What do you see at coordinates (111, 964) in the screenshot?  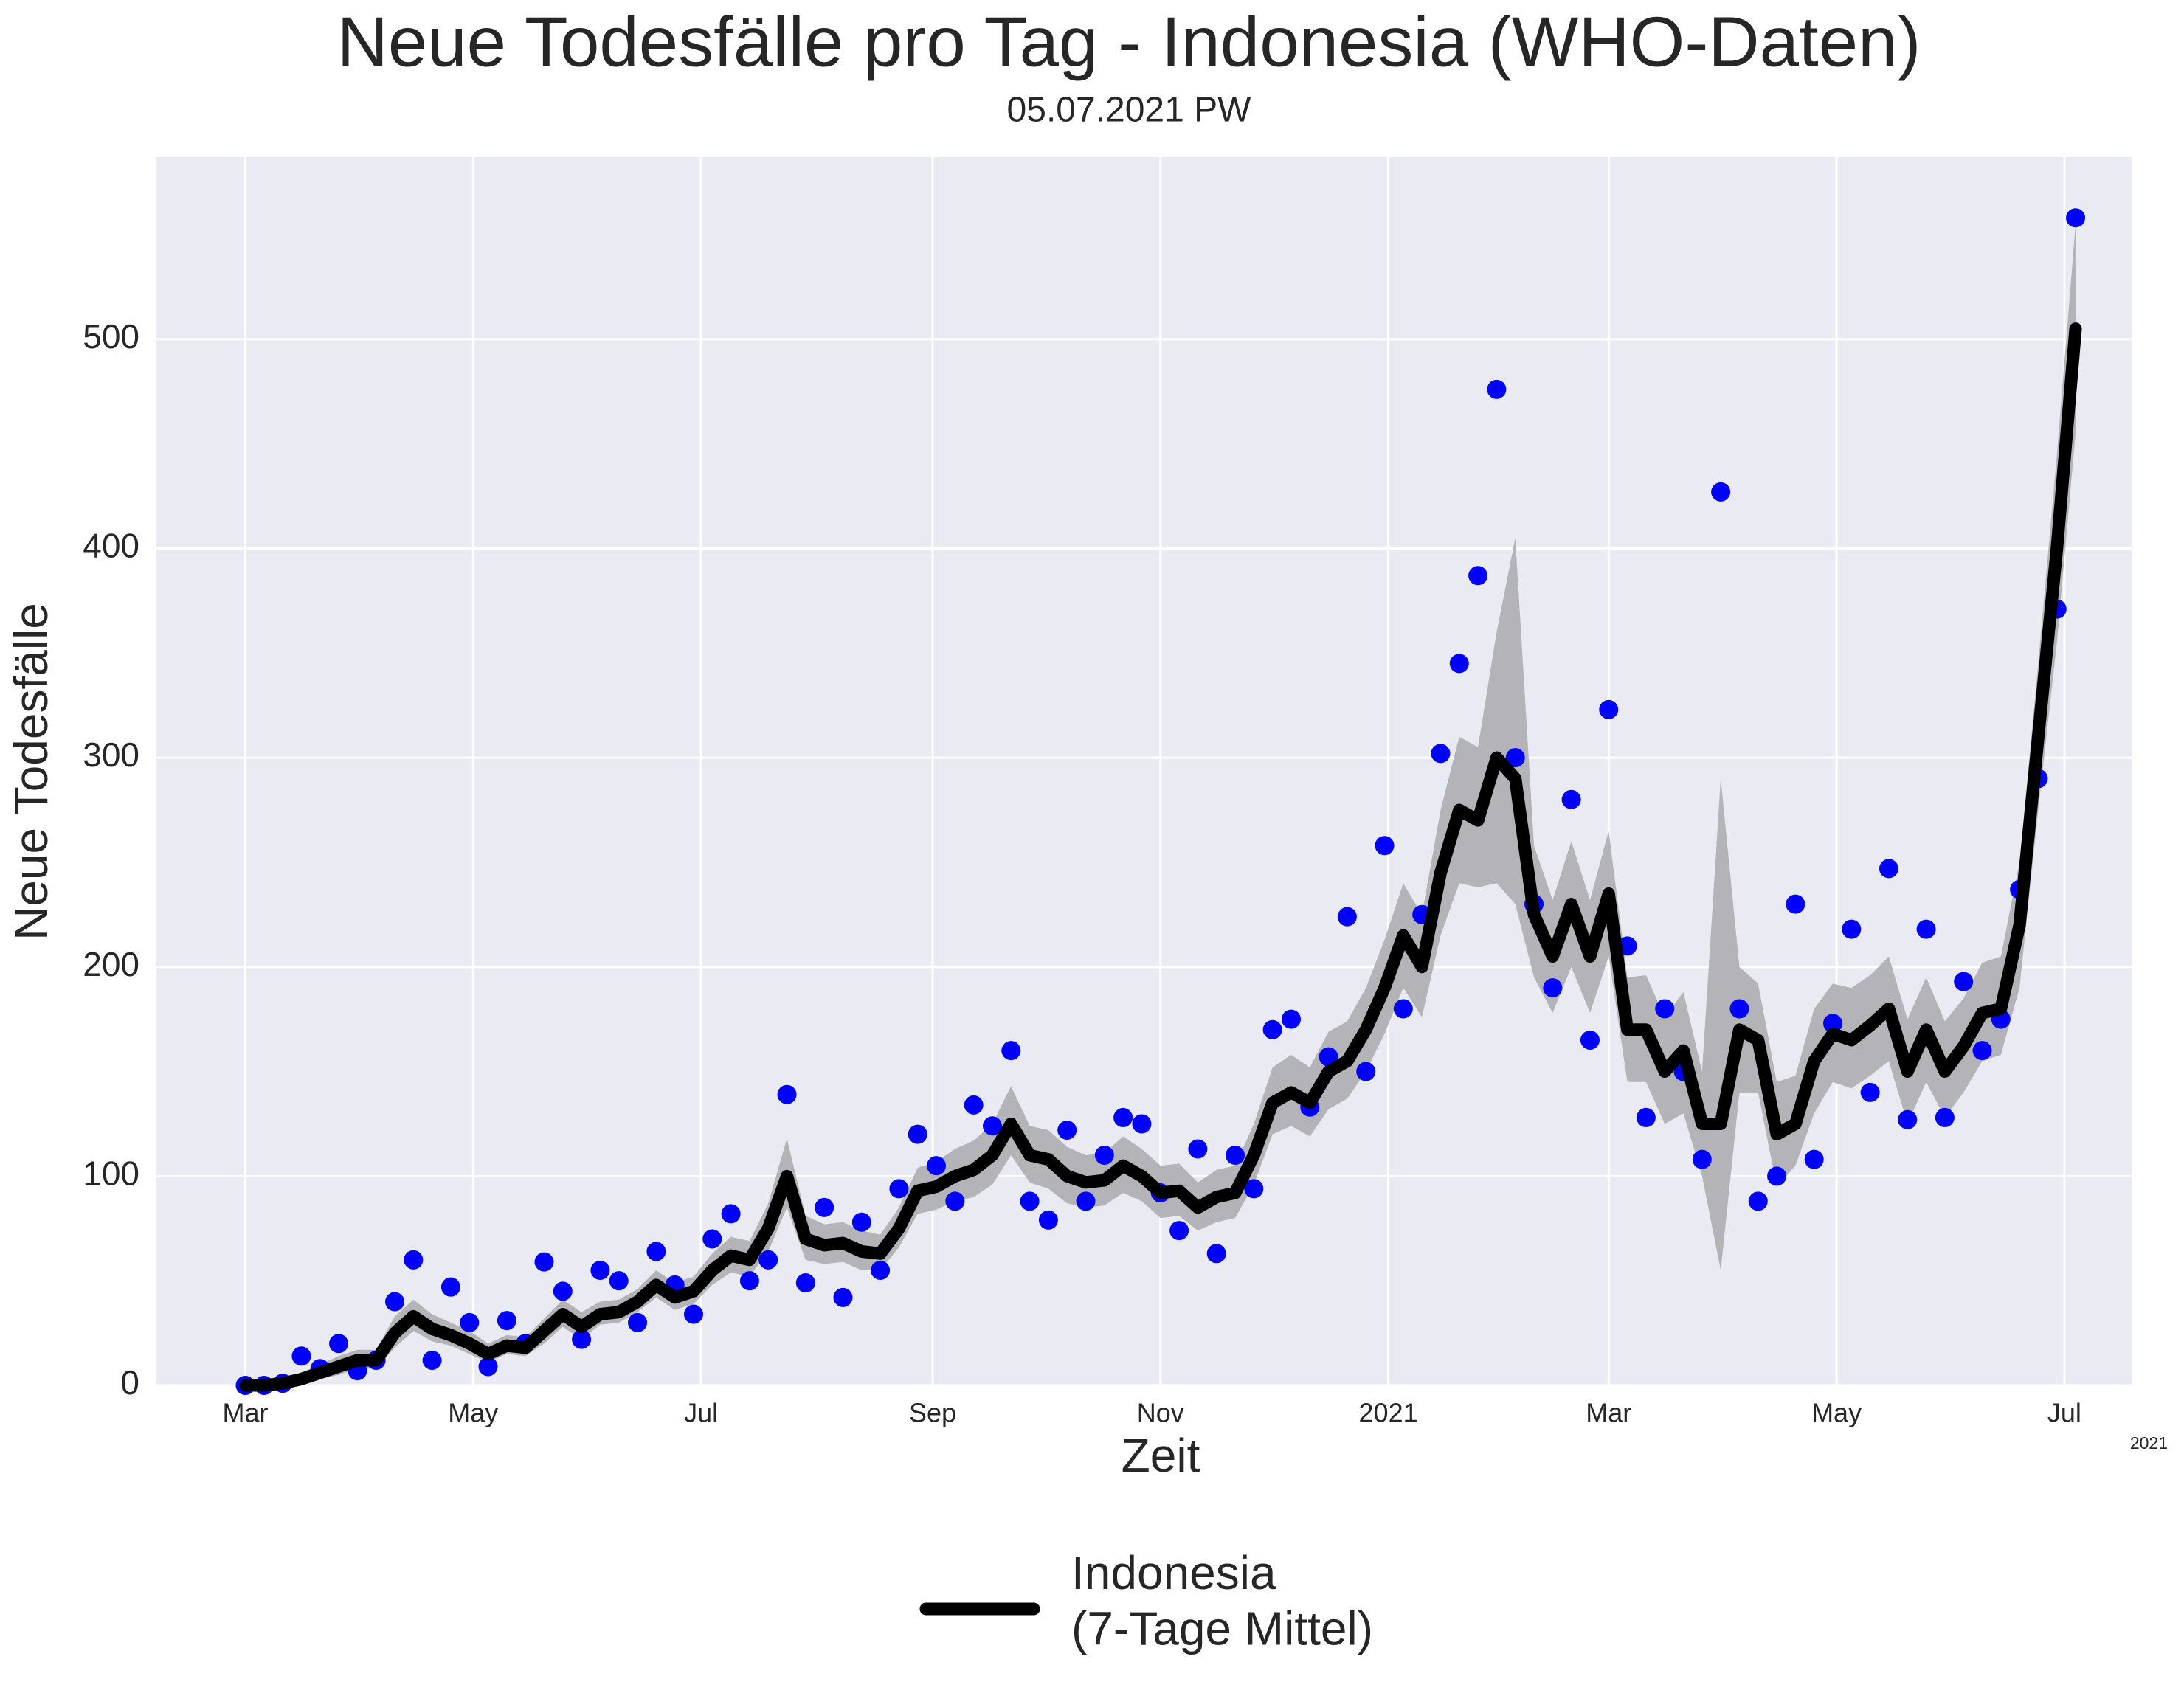 I see `y-tick-label: 200` at bounding box center [111, 964].